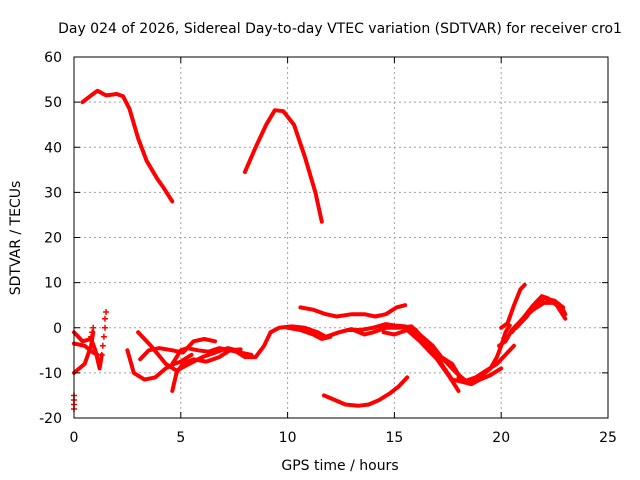 The height and width of the screenshot is (480, 640). Describe the element at coordinates (353, 311) in the screenshot. I see `series-s13` at that location.